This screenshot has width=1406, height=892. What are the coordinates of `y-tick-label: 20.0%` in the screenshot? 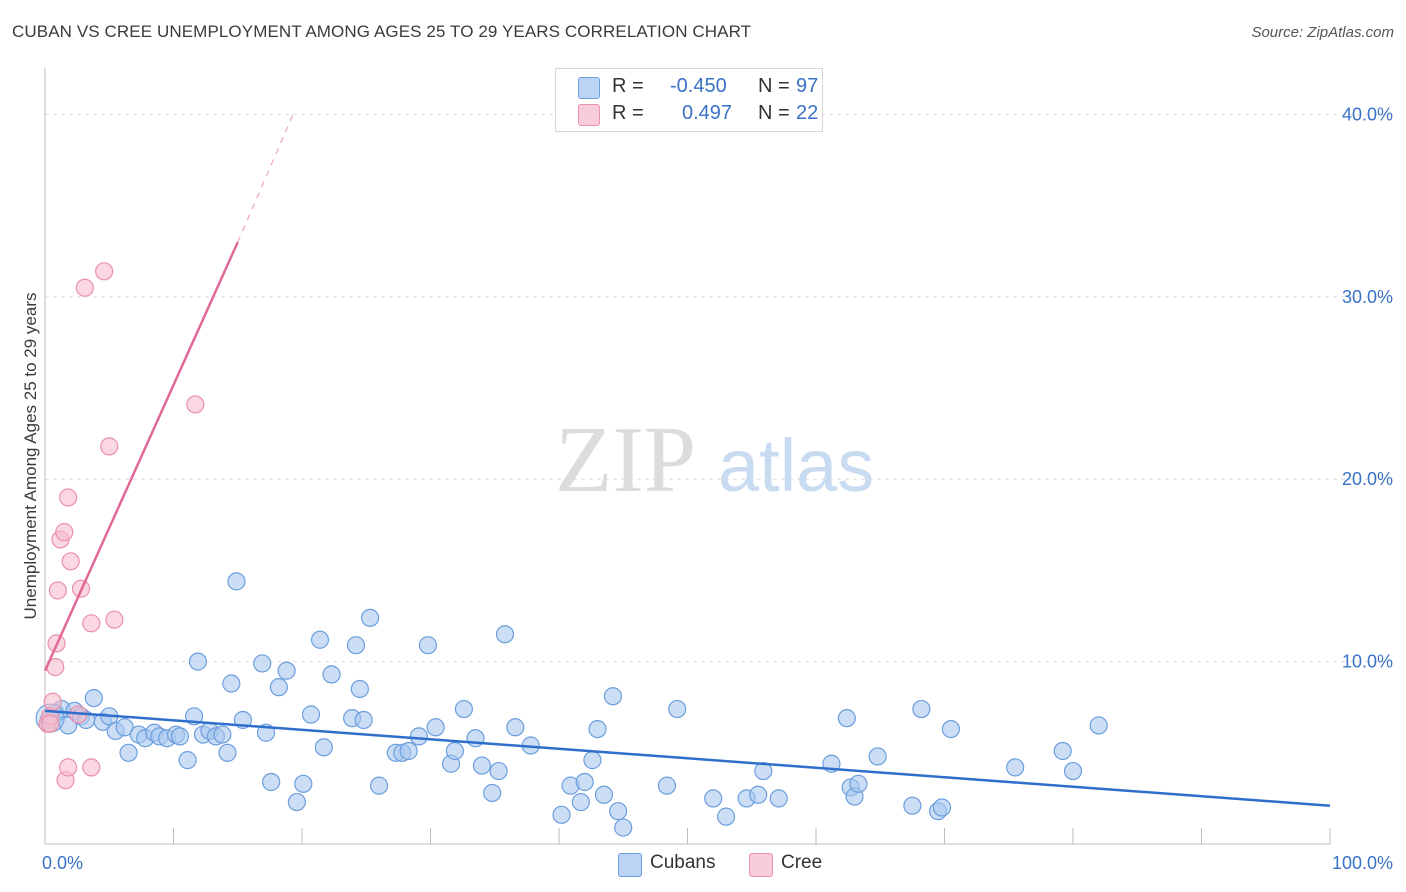 It's located at (1367, 479).